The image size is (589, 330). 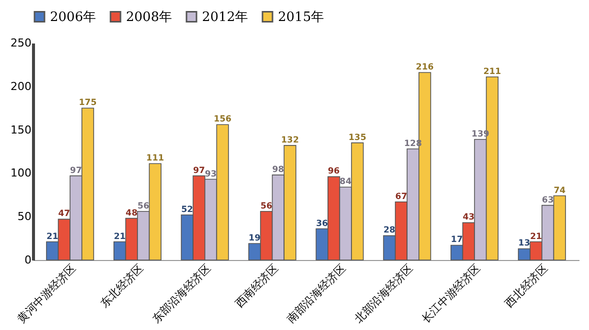 I want to click on x-tick-label: 南部沿海经济区, so click(x=316, y=294).